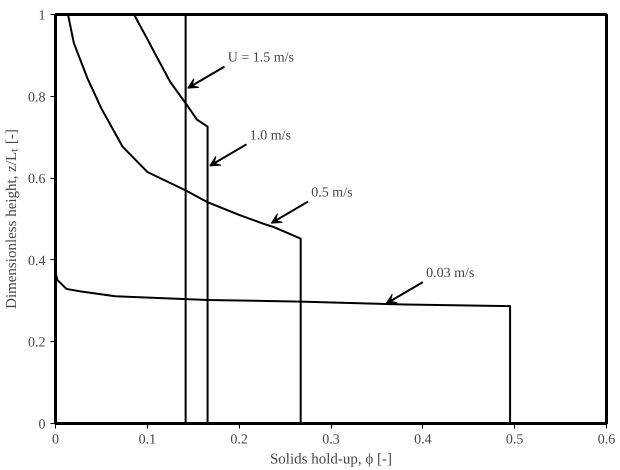  I want to click on x-tick-label: 0.2, so click(239, 440).